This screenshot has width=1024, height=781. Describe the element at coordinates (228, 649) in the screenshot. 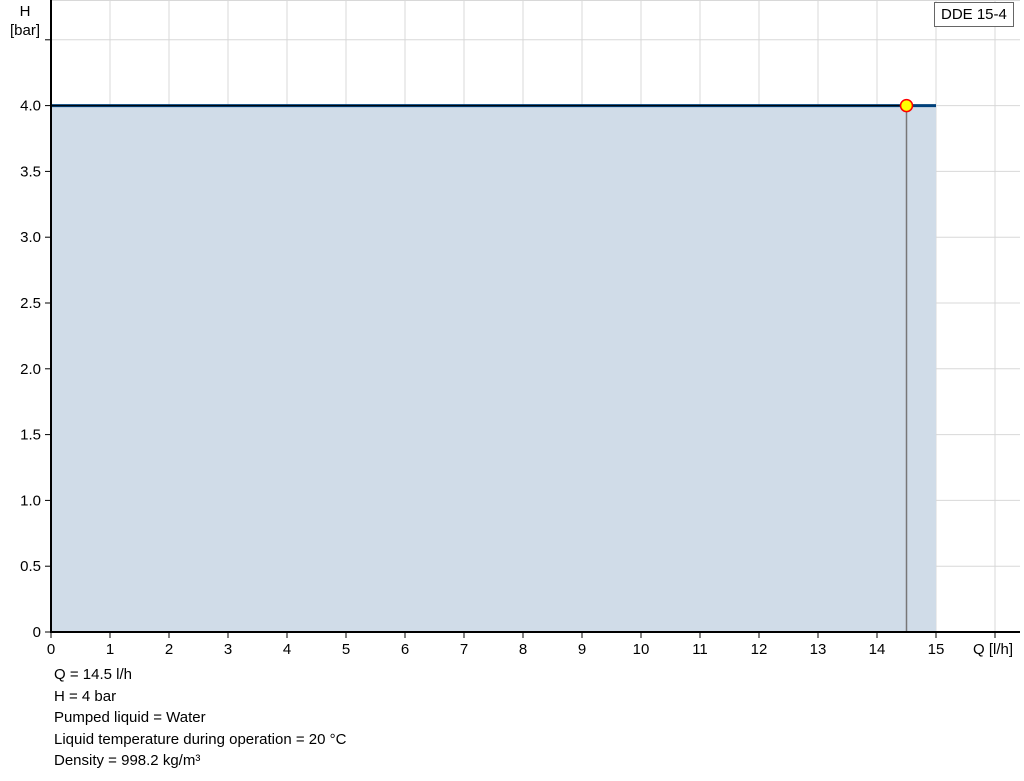

I see `x-tick-label: 3` at that location.